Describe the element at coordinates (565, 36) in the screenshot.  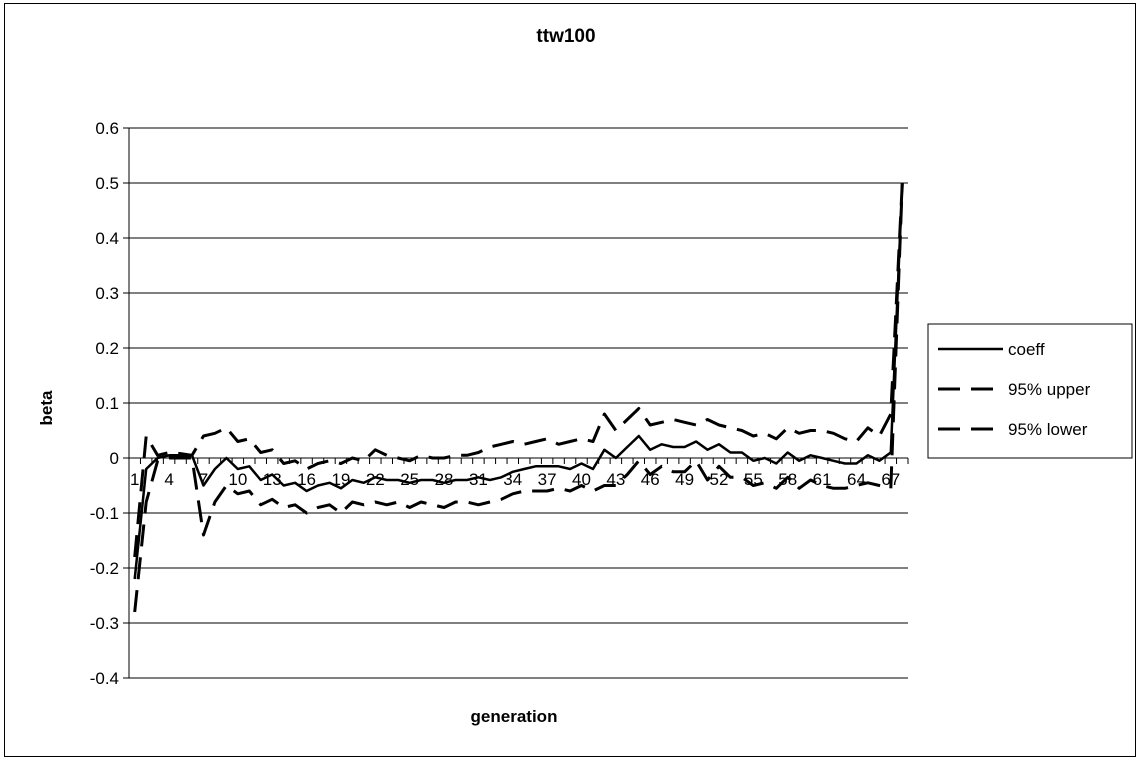
I see `chart-title: ttw100` at that location.